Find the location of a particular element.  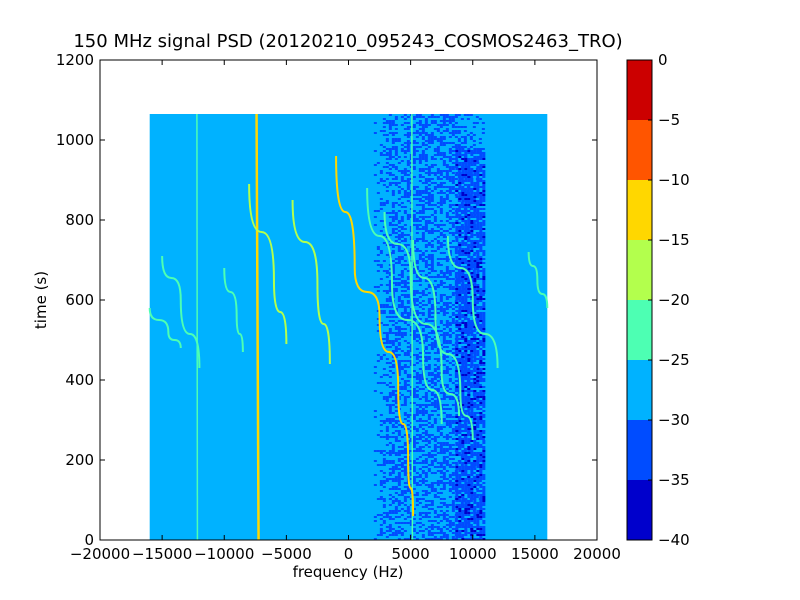

colorbar-tick-label: −15 is located at coordinates (674, 240).